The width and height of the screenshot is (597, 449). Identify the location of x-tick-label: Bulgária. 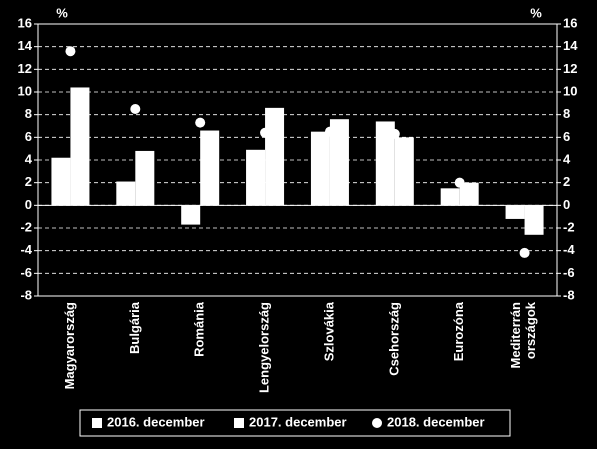
(134, 327).